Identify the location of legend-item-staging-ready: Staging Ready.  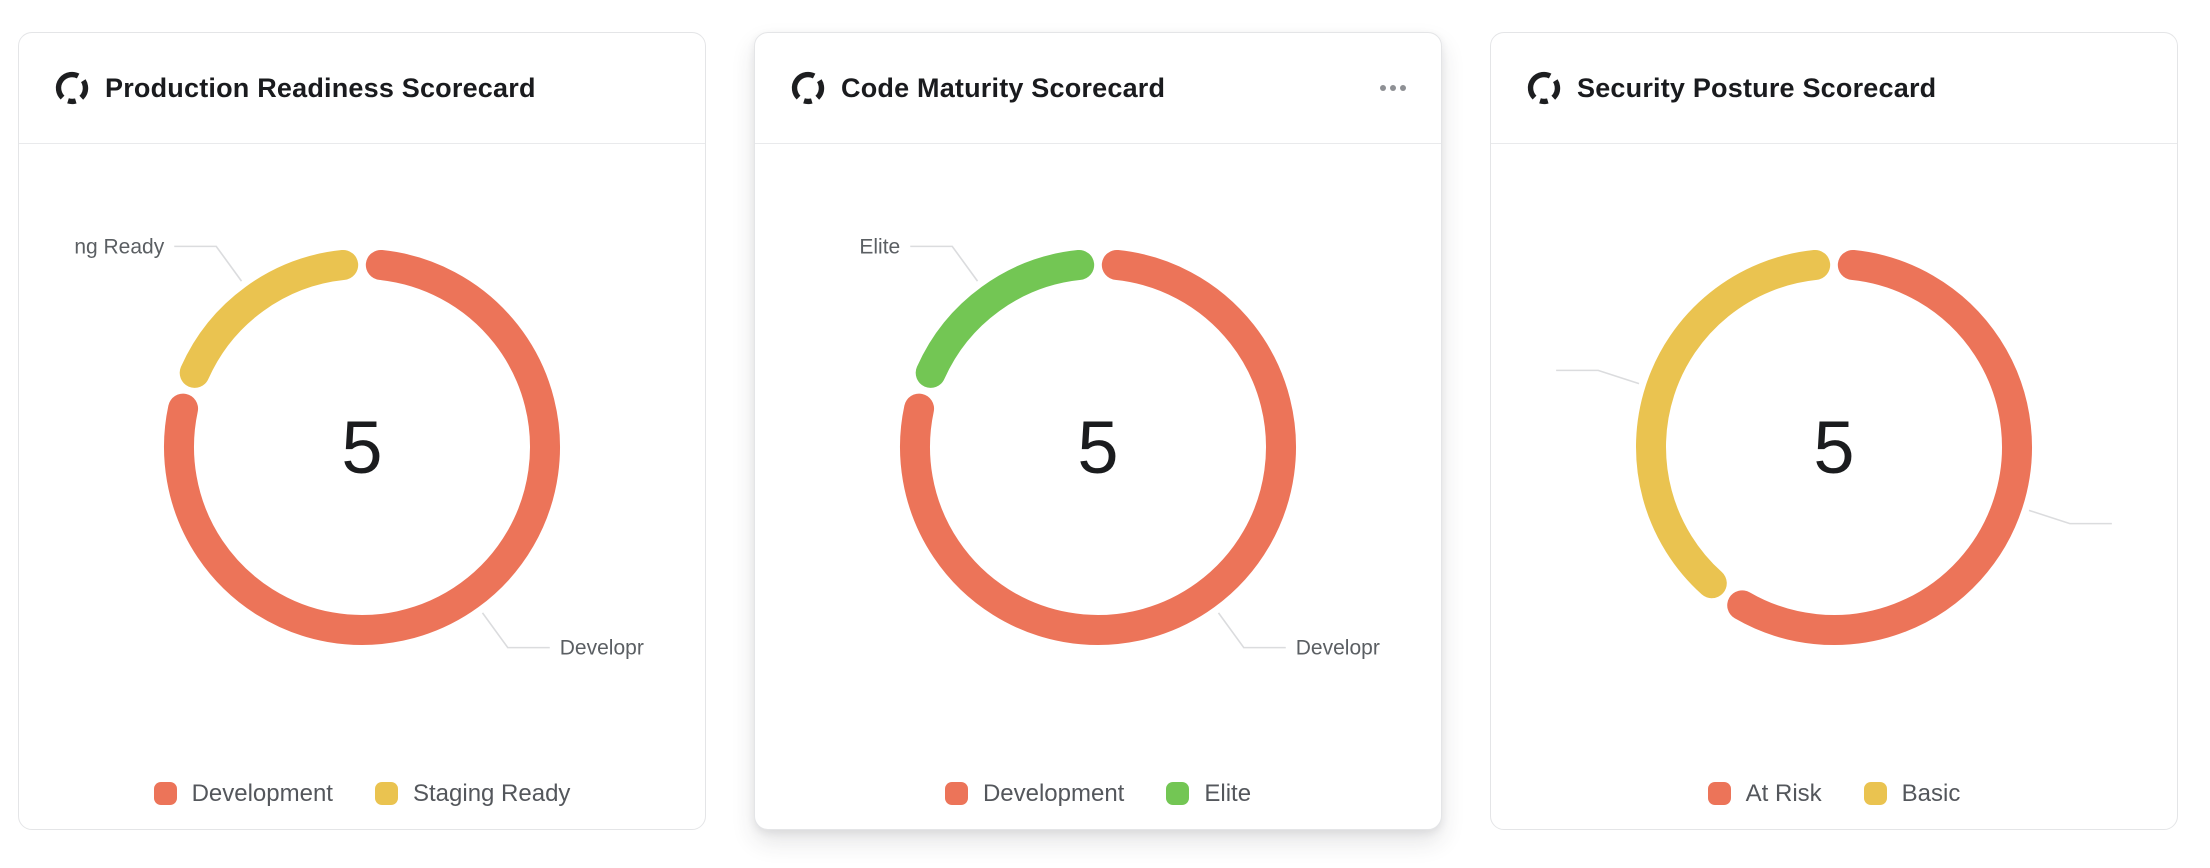
(472, 793).